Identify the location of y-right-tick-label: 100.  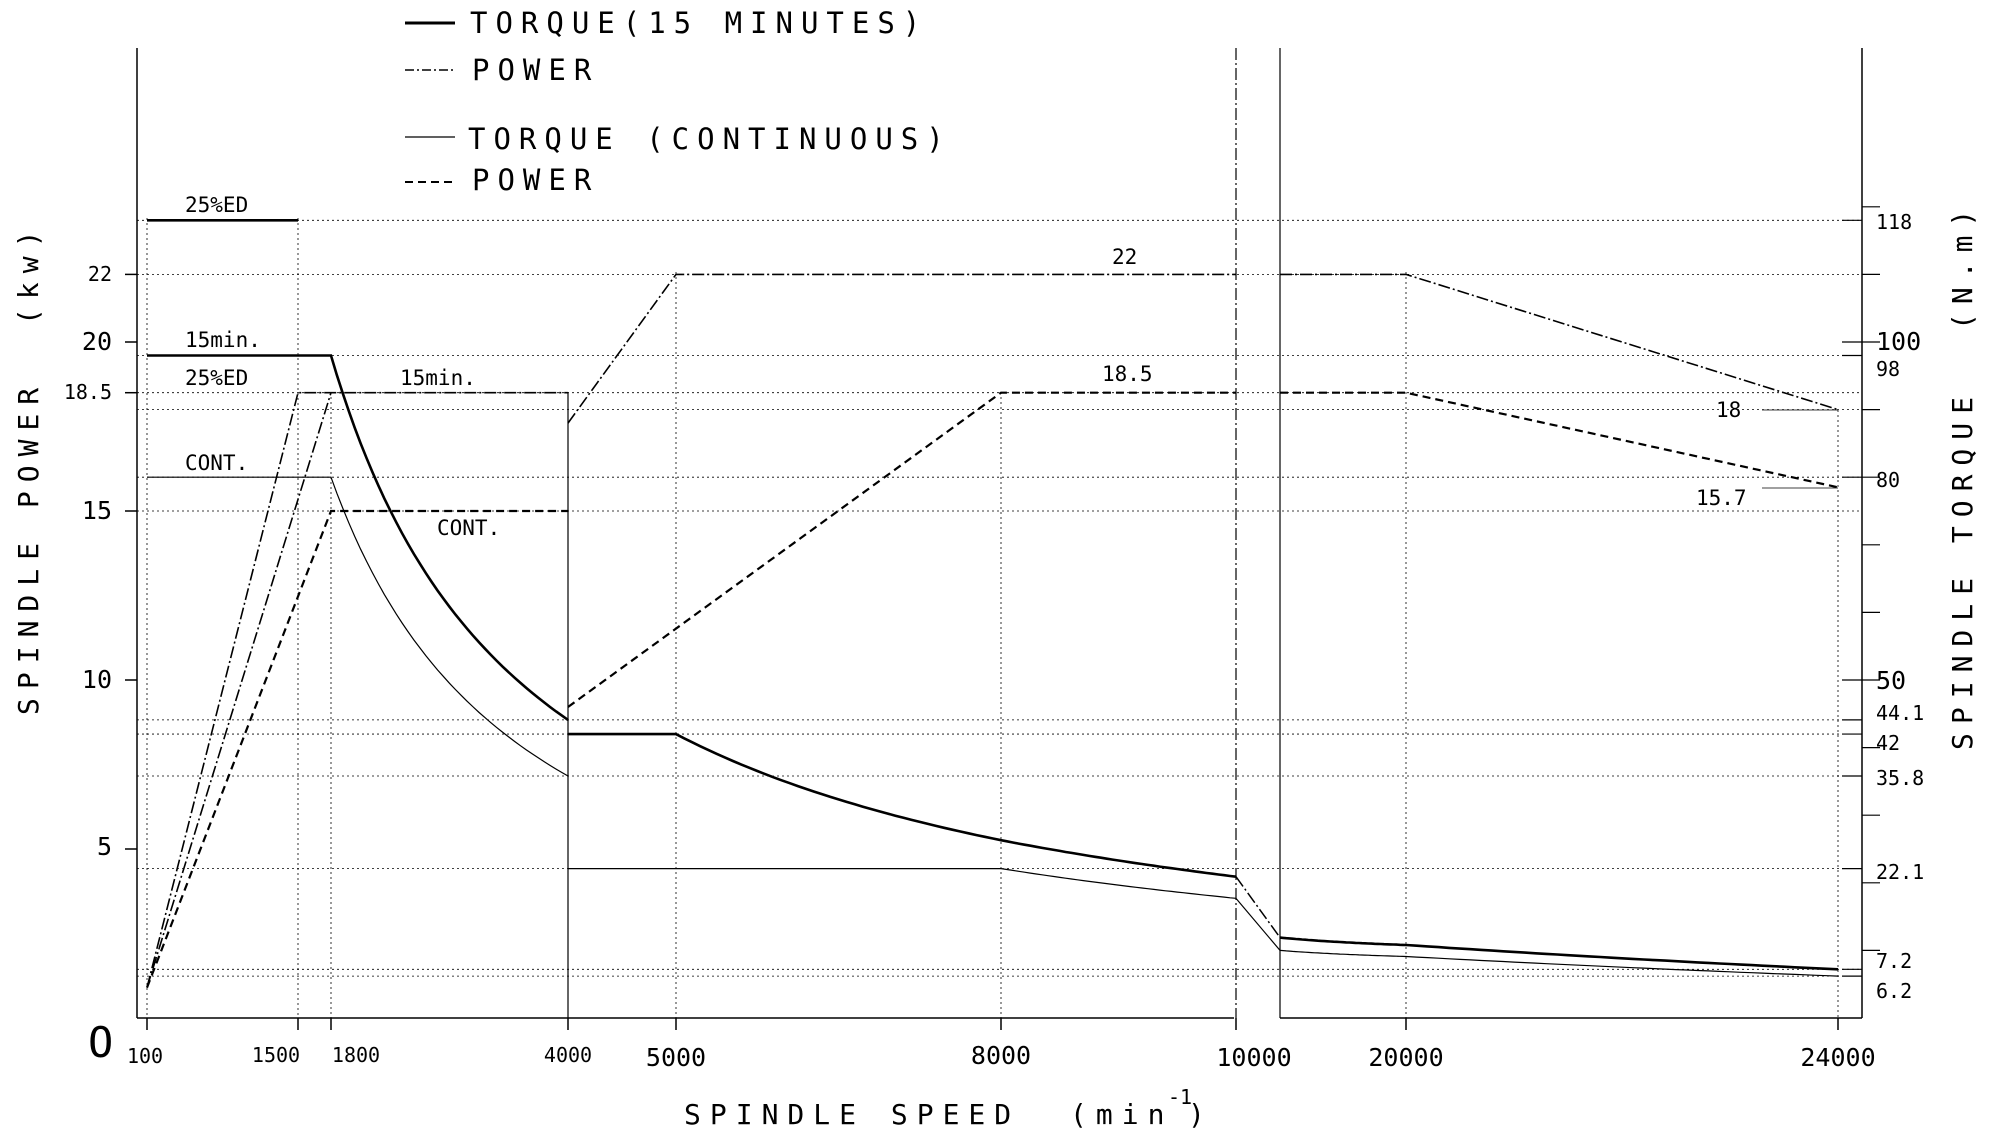
(1898, 341).